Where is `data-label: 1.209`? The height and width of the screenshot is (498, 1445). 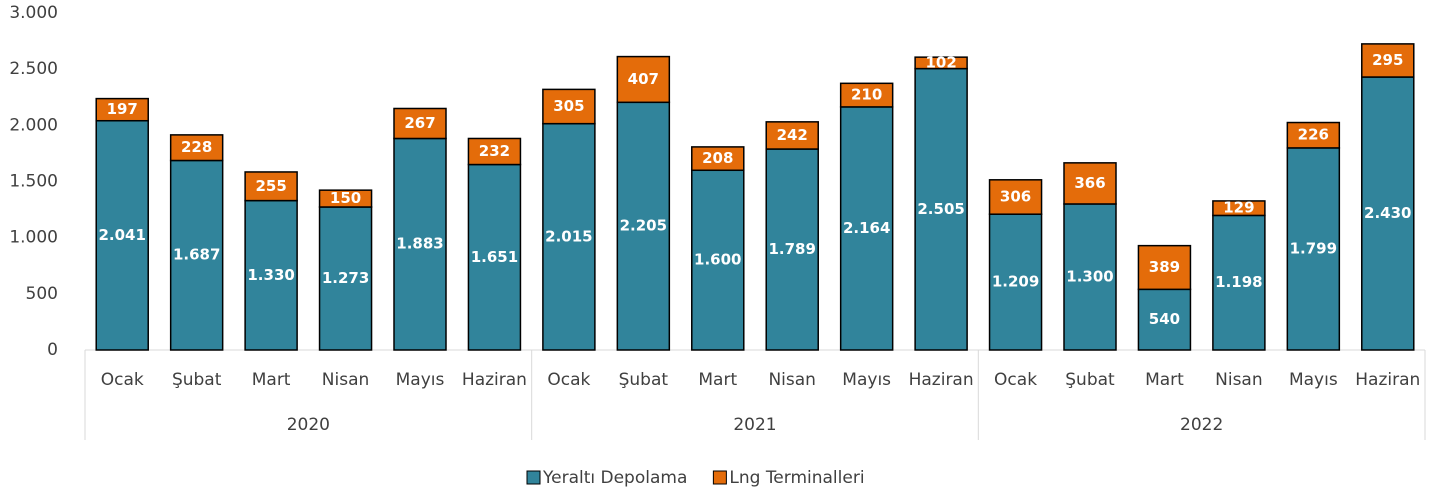
data-label: 1.209 is located at coordinates (1015, 282).